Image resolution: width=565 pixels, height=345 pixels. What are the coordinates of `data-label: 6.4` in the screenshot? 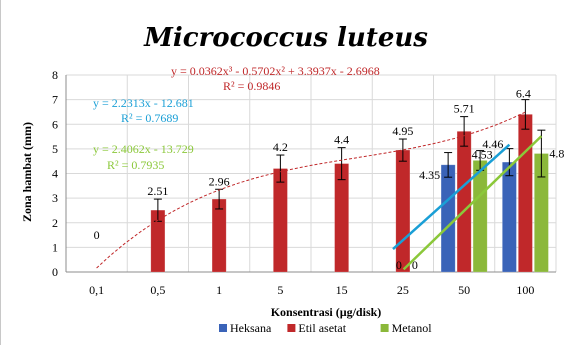 It's located at (523, 94).